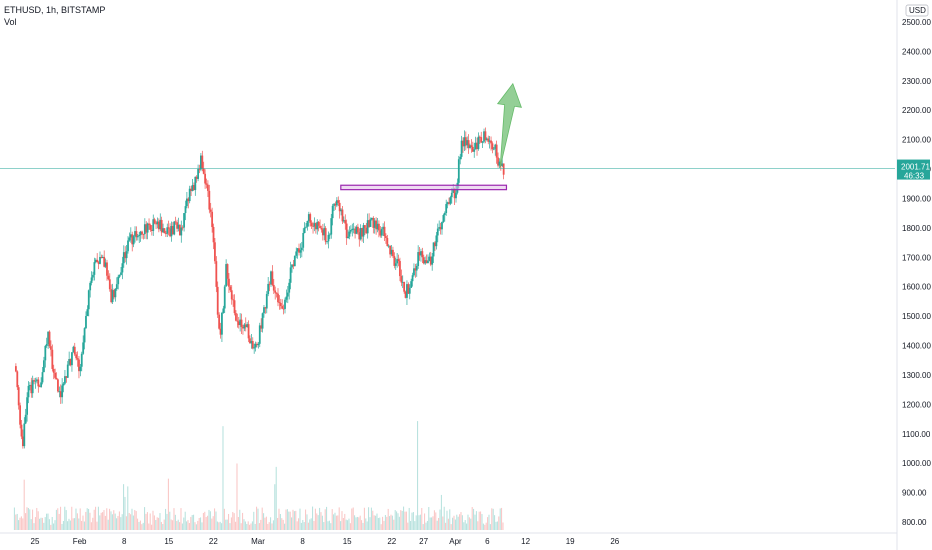  I want to click on projection-arrow, so click(509, 125).